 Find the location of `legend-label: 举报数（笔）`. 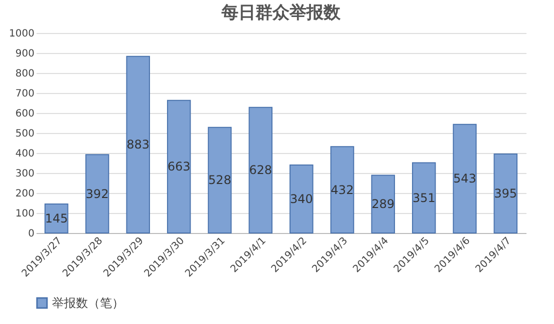

legend-label: 举报数（笔） is located at coordinates (88, 303).